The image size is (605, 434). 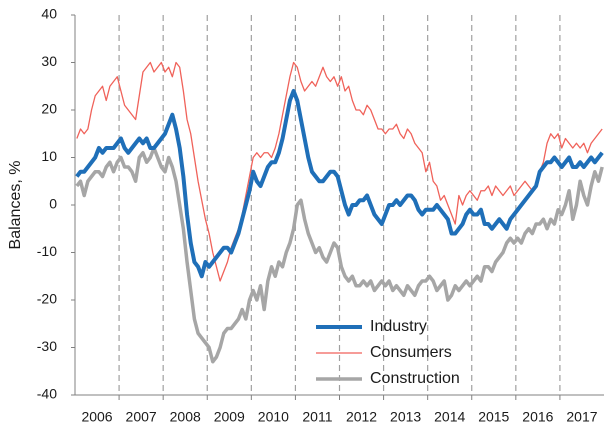 I want to click on y-tick-label: 0, so click(x=53, y=204).